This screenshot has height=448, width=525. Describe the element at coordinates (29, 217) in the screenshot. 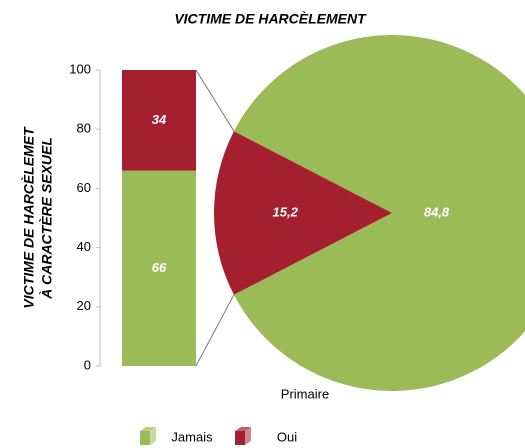

I see `y-axis-title-line: VICTIME DE HARCÈLEMET` at that location.